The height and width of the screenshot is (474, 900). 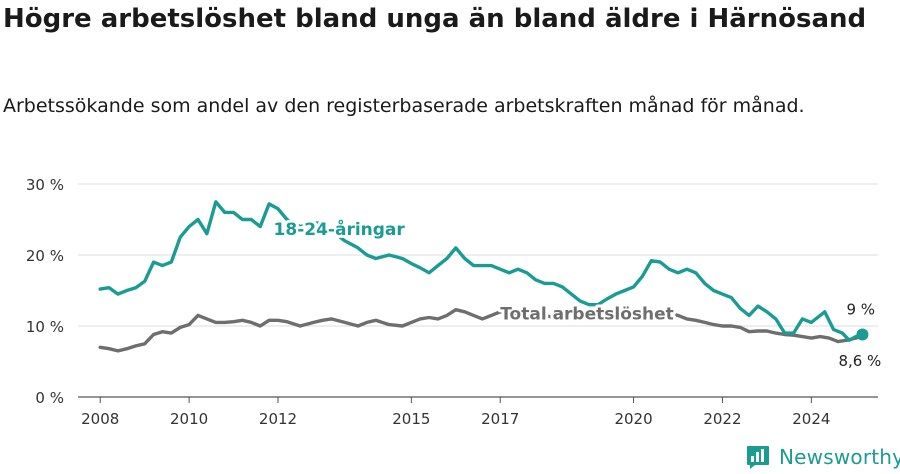 What do you see at coordinates (45, 327) in the screenshot?
I see `y-tick-label: 10 %` at bounding box center [45, 327].